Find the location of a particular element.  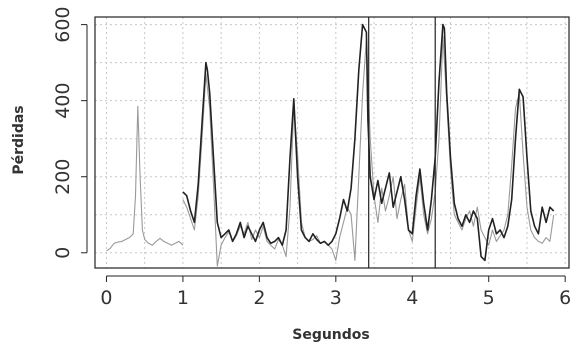

x-tick-label: 5 is located at coordinates (489, 298).